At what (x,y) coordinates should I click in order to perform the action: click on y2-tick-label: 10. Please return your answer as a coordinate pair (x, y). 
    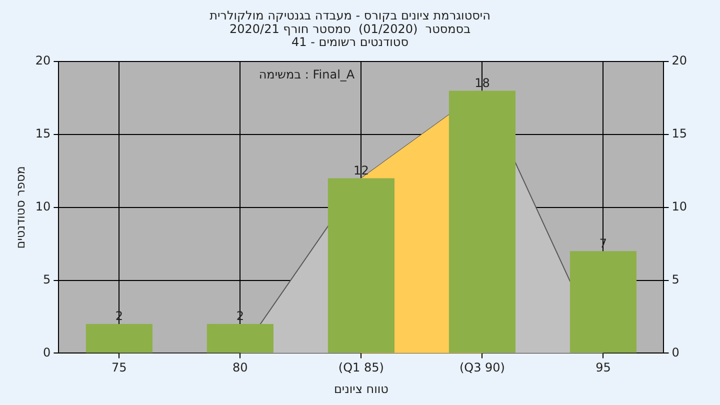
    Looking at the image, I should click on (680, 207).